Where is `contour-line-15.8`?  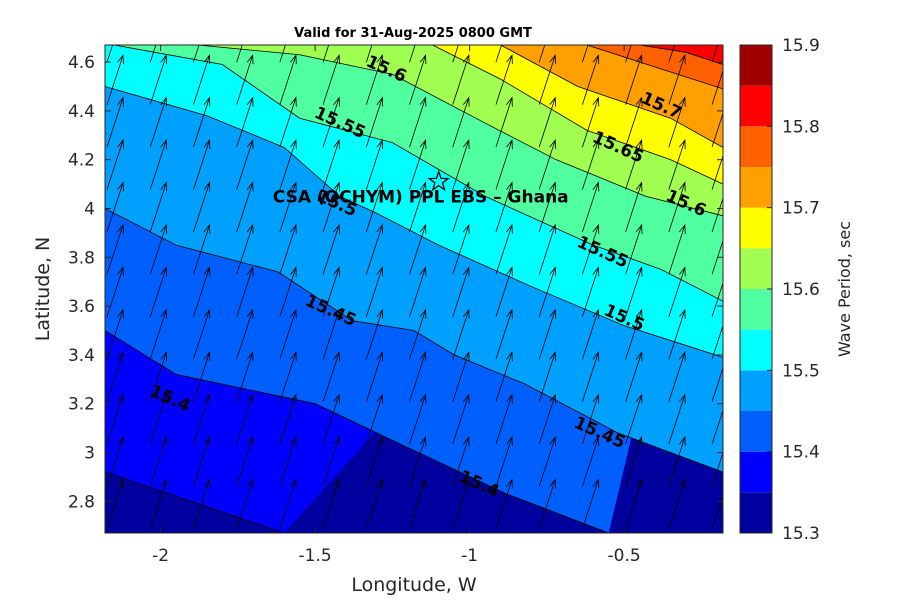 contour-line-15.8 is located at coordinates (681, 55).